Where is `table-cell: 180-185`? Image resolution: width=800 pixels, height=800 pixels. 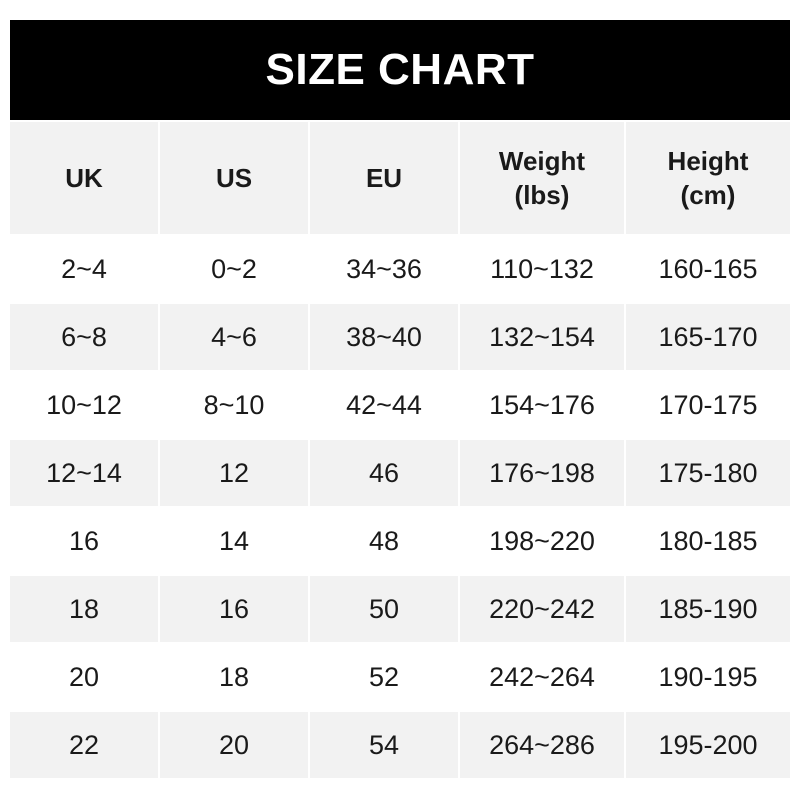 table-cell: 180-185 is located at coordinates (708, 540).